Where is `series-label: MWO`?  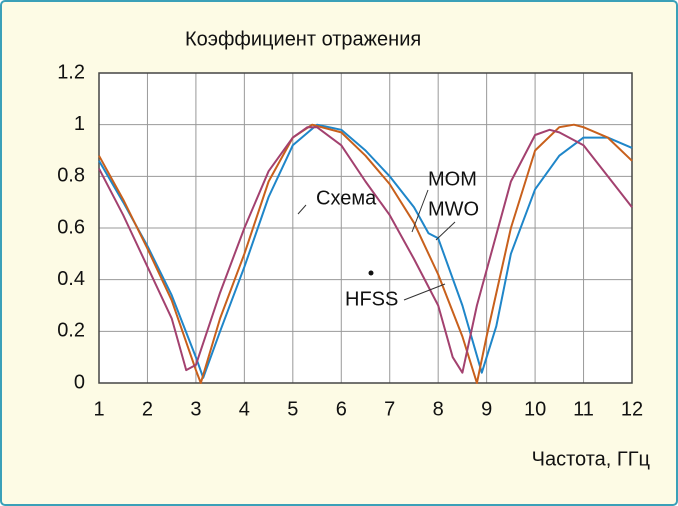 series-label: MWO is located at coordinates (453, 209).